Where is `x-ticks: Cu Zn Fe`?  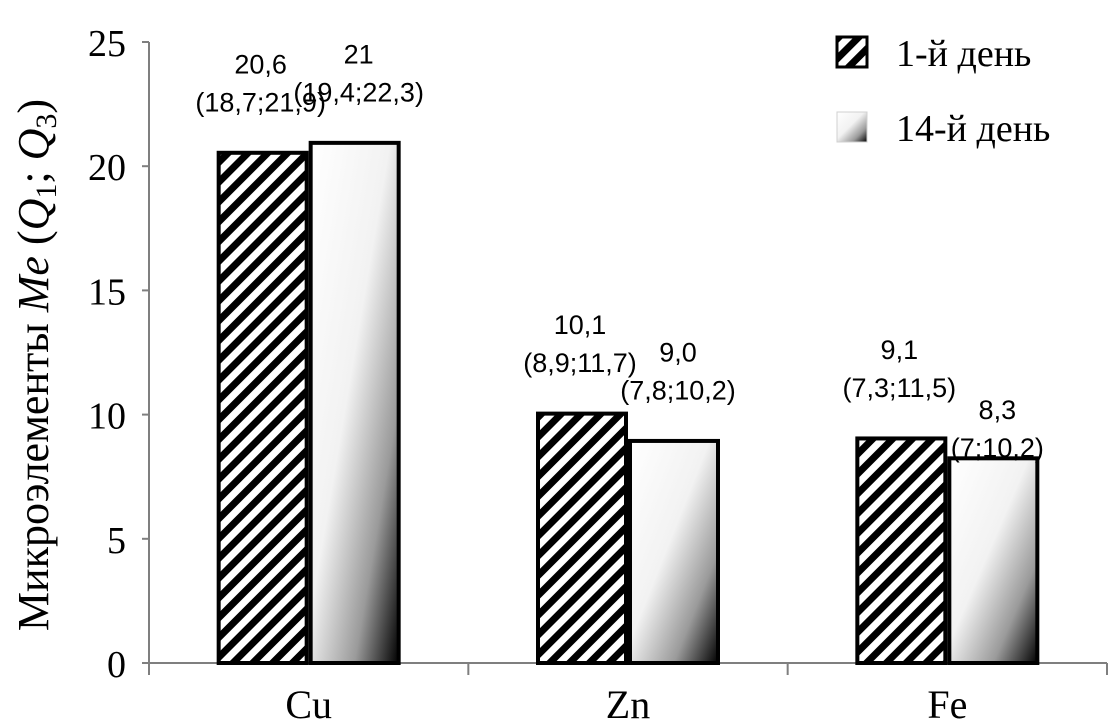 x-ticks: Cu Zn Fe is located at coordinates (628, 693).